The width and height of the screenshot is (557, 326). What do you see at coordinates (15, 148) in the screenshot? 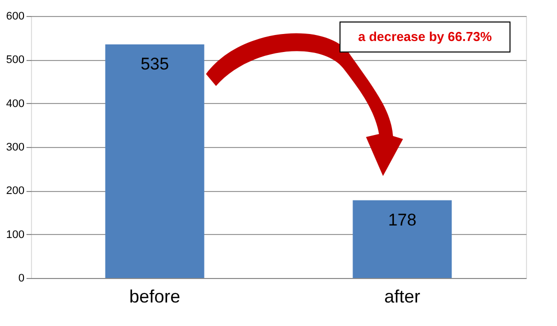
I see `y-tick-label: 300` at bounding box center [15, 148].